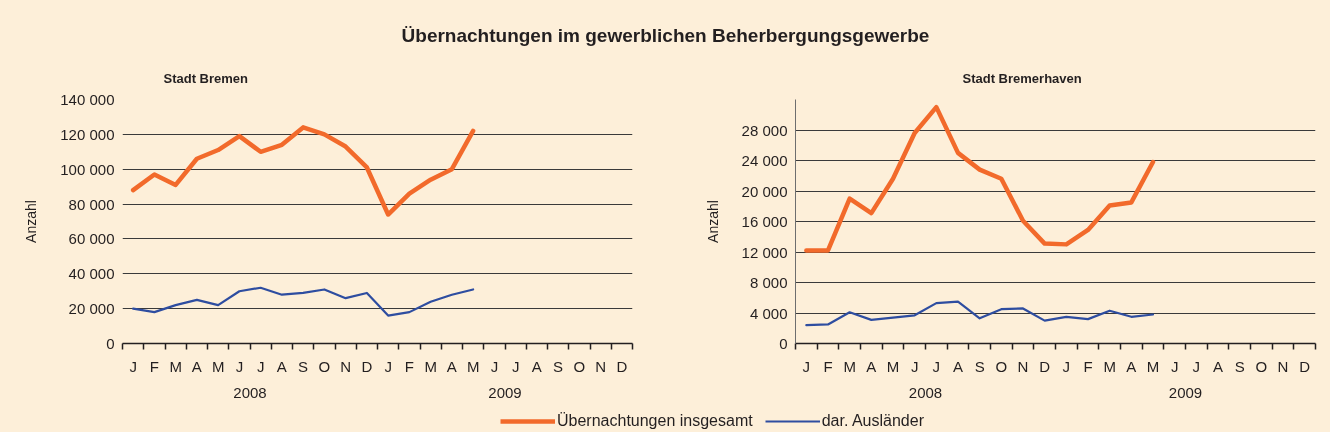 The height and width of the screenshot is (432, 1330). Describe the element at coordinates (87, 169) in the screenshot. I see `y-tick-label: 100 000` at that location.